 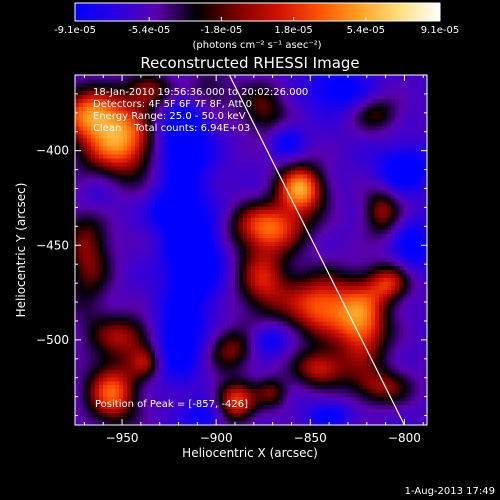 What do you see at coordinates (172, 104) in the screenshot?
I see `annotation-detectors: Detectors: 4F 5F 6F 7F 8F, Att 0` at bounding box center [172, 104].